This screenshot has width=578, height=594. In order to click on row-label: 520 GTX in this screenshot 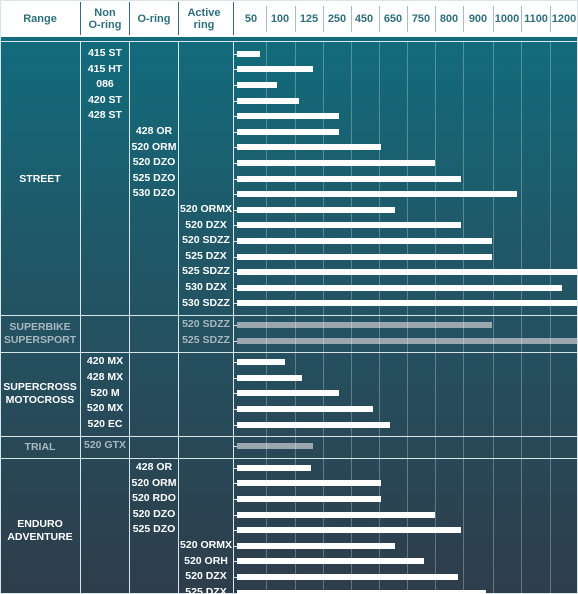, I will do `click(105, 445)`.